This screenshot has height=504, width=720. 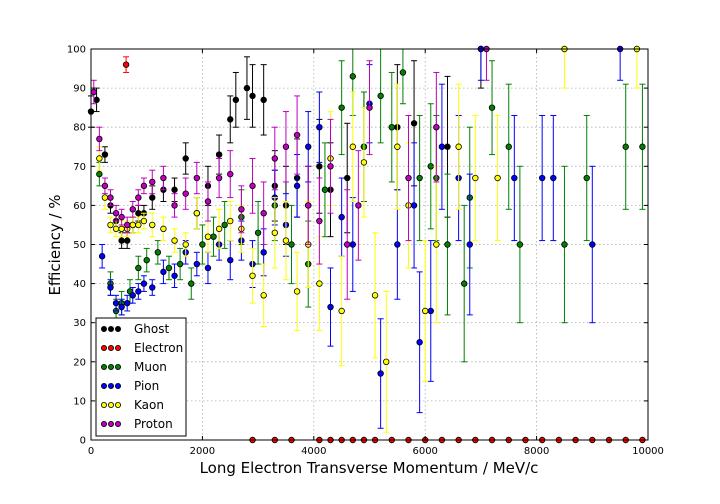 What do you see at coordinates (79, 128) in the screenshot?
I see `y-tick-label: 80` at bounding box center [79, 128].